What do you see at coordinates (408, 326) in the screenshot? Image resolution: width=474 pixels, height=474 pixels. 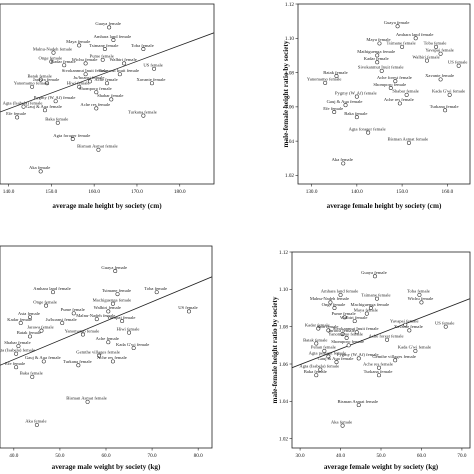 I see `point-label: Xavante female` at bounding box center [408, 326].